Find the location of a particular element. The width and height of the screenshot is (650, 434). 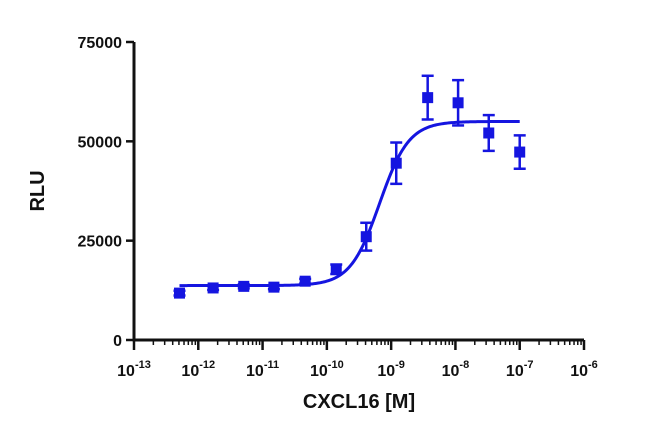

x-axis-title: CXCL16 [M] is located at coordinates (359, 402).